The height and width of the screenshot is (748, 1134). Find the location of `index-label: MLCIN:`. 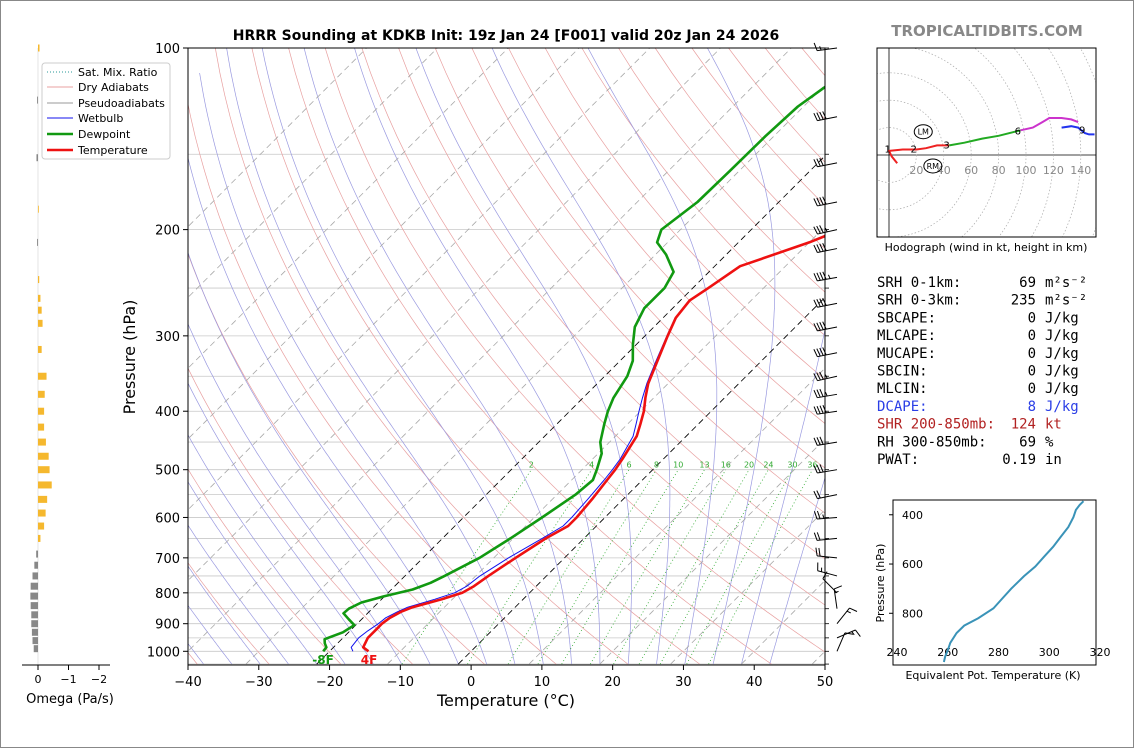

index-label: MLCIN: is located at coordinates (902, 389).